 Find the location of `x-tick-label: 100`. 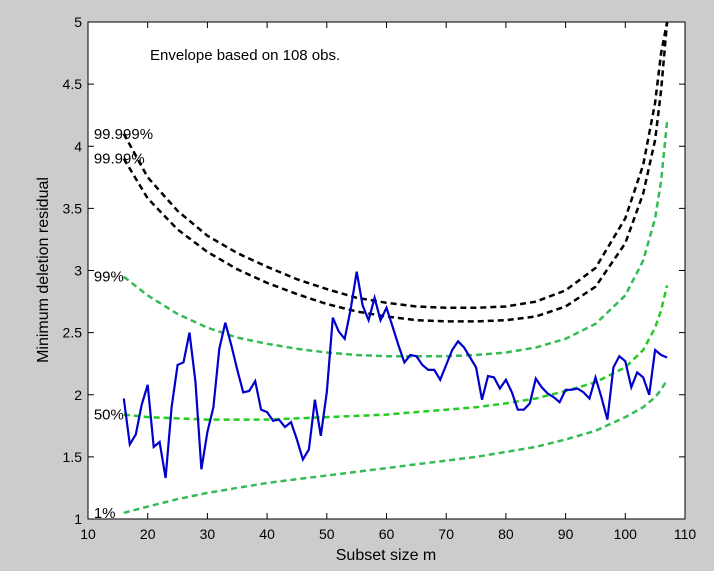

x-tick-label: 100 is located at coordinates (626, 534).